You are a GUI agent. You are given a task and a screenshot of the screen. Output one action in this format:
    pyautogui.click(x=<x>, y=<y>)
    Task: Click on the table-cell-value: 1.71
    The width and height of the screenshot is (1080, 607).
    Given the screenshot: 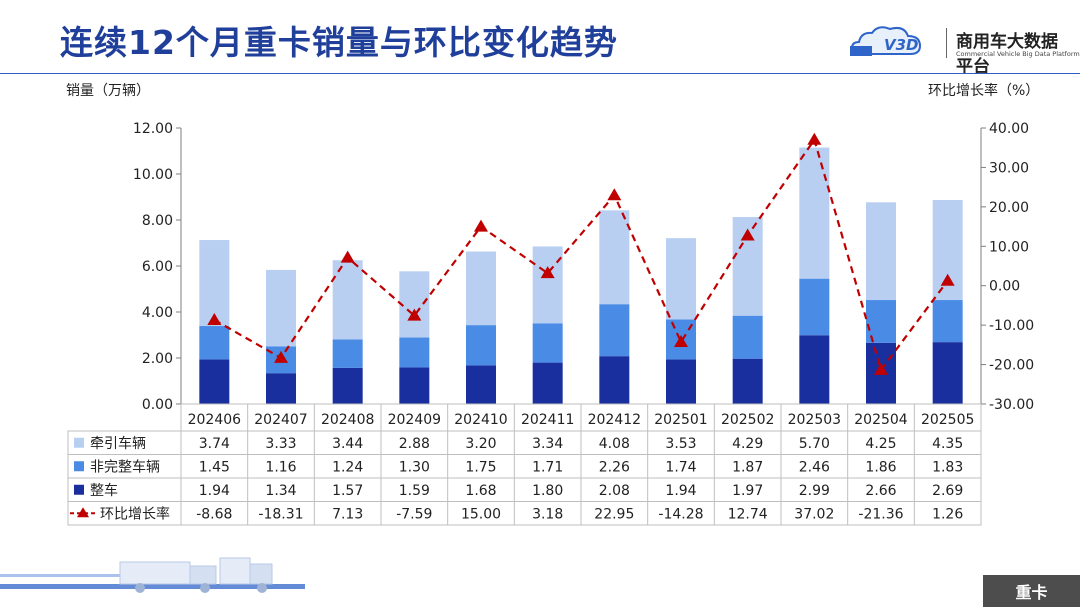 What is the action you would take?
    pyautogui.click(x=547, y=467)
    